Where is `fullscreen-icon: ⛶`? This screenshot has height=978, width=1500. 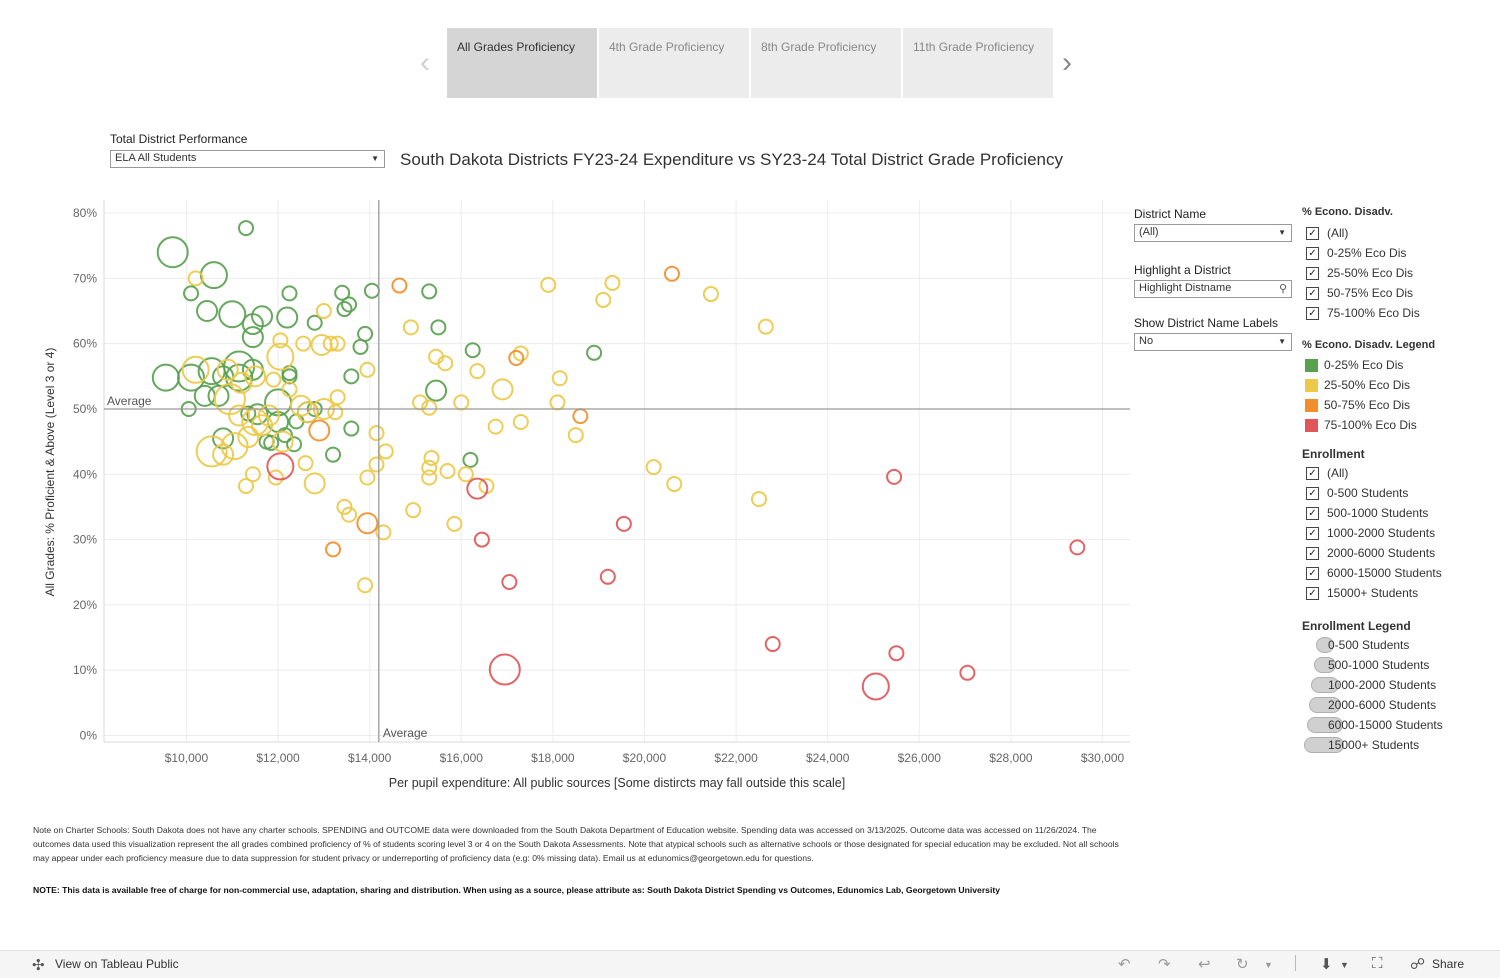
fullscreen-icon: ⛶ is located at coordinates (1377, 963).